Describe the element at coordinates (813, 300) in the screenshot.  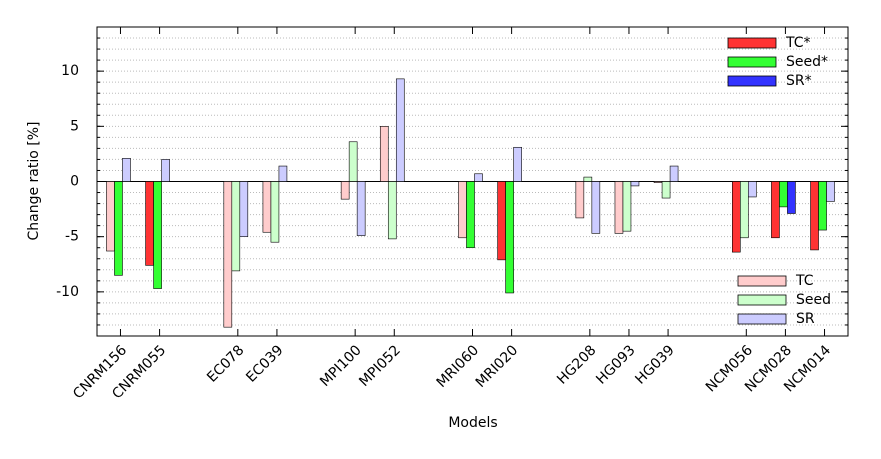
I see `legend-label: Seed` at that location.